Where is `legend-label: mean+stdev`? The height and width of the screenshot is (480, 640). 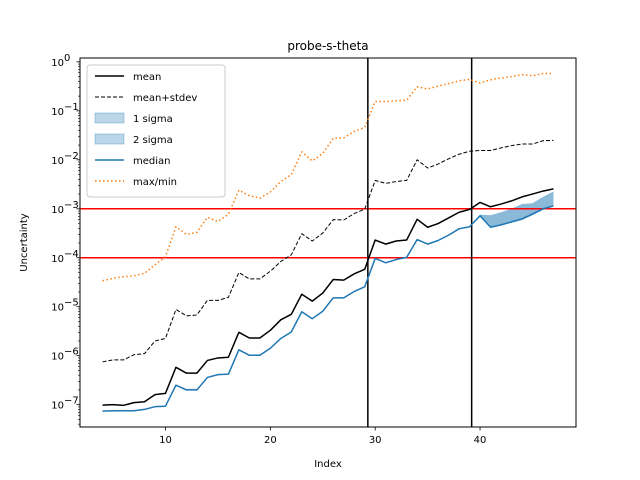
legend-label: mean+stdev is located at coordinates (165, 98).